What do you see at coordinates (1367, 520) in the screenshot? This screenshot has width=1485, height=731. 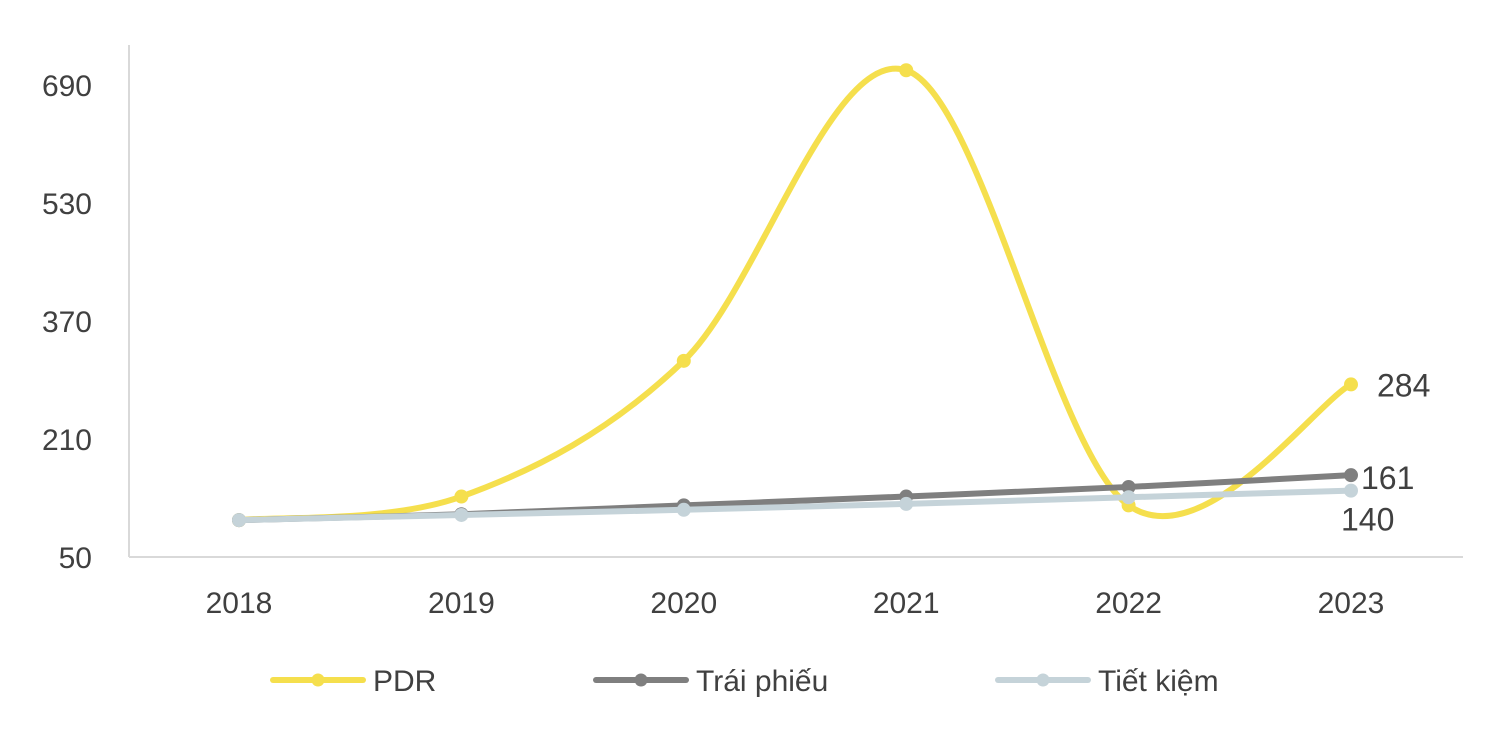 I see `data-label: 140` at bounding box center [1367, 520].